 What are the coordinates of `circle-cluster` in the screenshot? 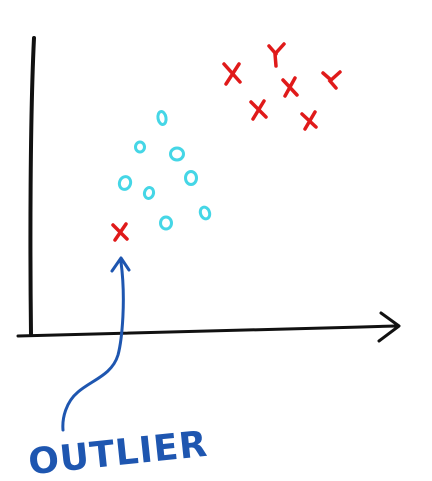 It's located at (164, 170).